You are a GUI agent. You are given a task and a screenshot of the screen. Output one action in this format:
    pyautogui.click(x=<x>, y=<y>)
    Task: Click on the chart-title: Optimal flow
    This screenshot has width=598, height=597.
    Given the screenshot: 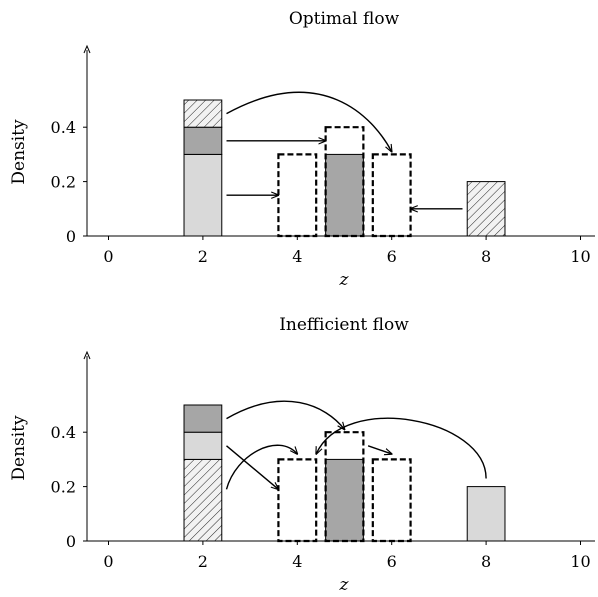 What is the action you would take?
    pyautogui.click(x=344, y=19)
    